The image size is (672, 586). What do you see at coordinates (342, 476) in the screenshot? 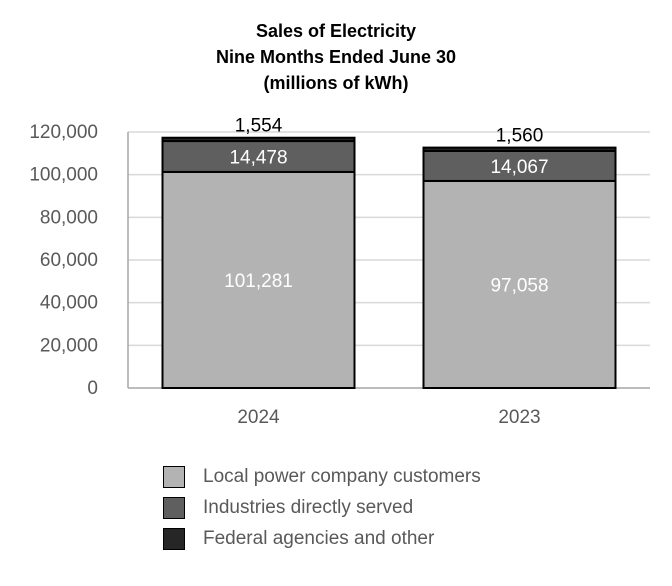
I see `legend-label-local-power: Local power company customers` at bounding box center [342, 476].